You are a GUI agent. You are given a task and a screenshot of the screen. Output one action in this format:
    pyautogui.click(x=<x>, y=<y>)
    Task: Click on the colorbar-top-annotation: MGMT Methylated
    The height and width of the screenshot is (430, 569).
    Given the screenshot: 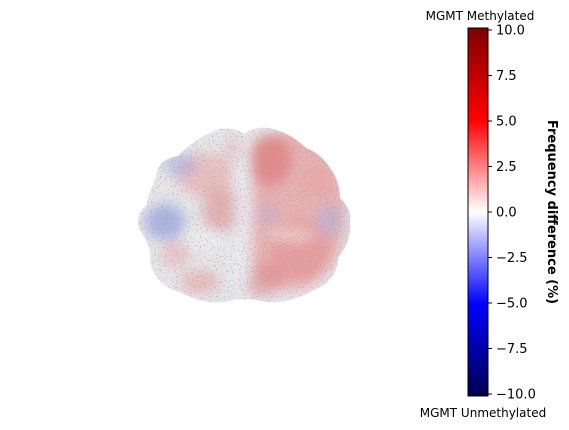 What is the action you would take?
    pyautogui.click(x=480, y=16)
    